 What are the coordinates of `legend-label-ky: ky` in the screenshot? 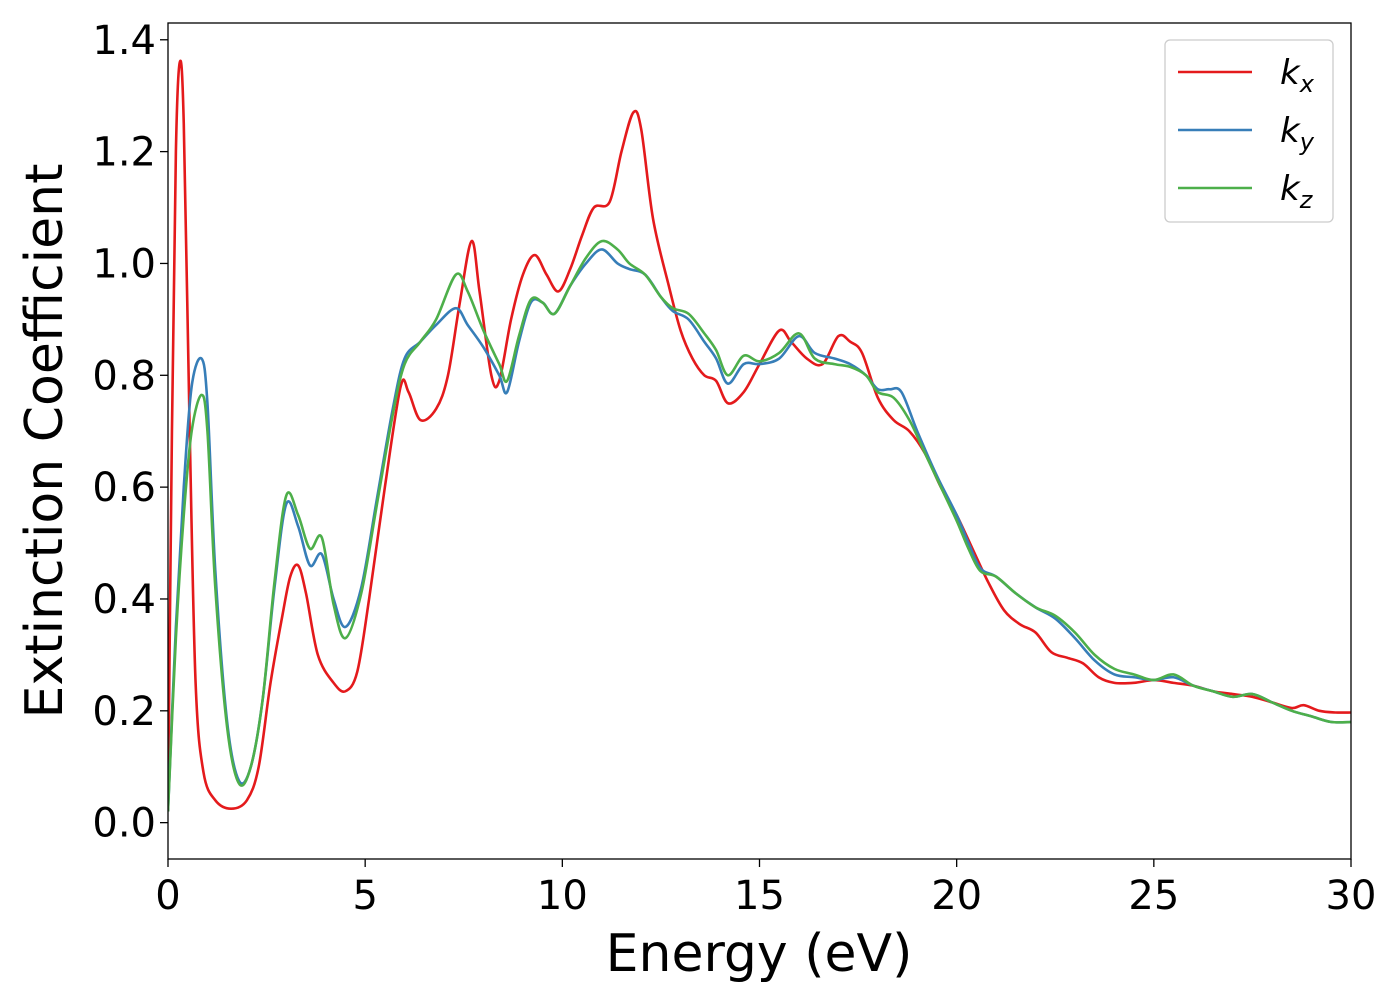 It's located at (1297, 133).